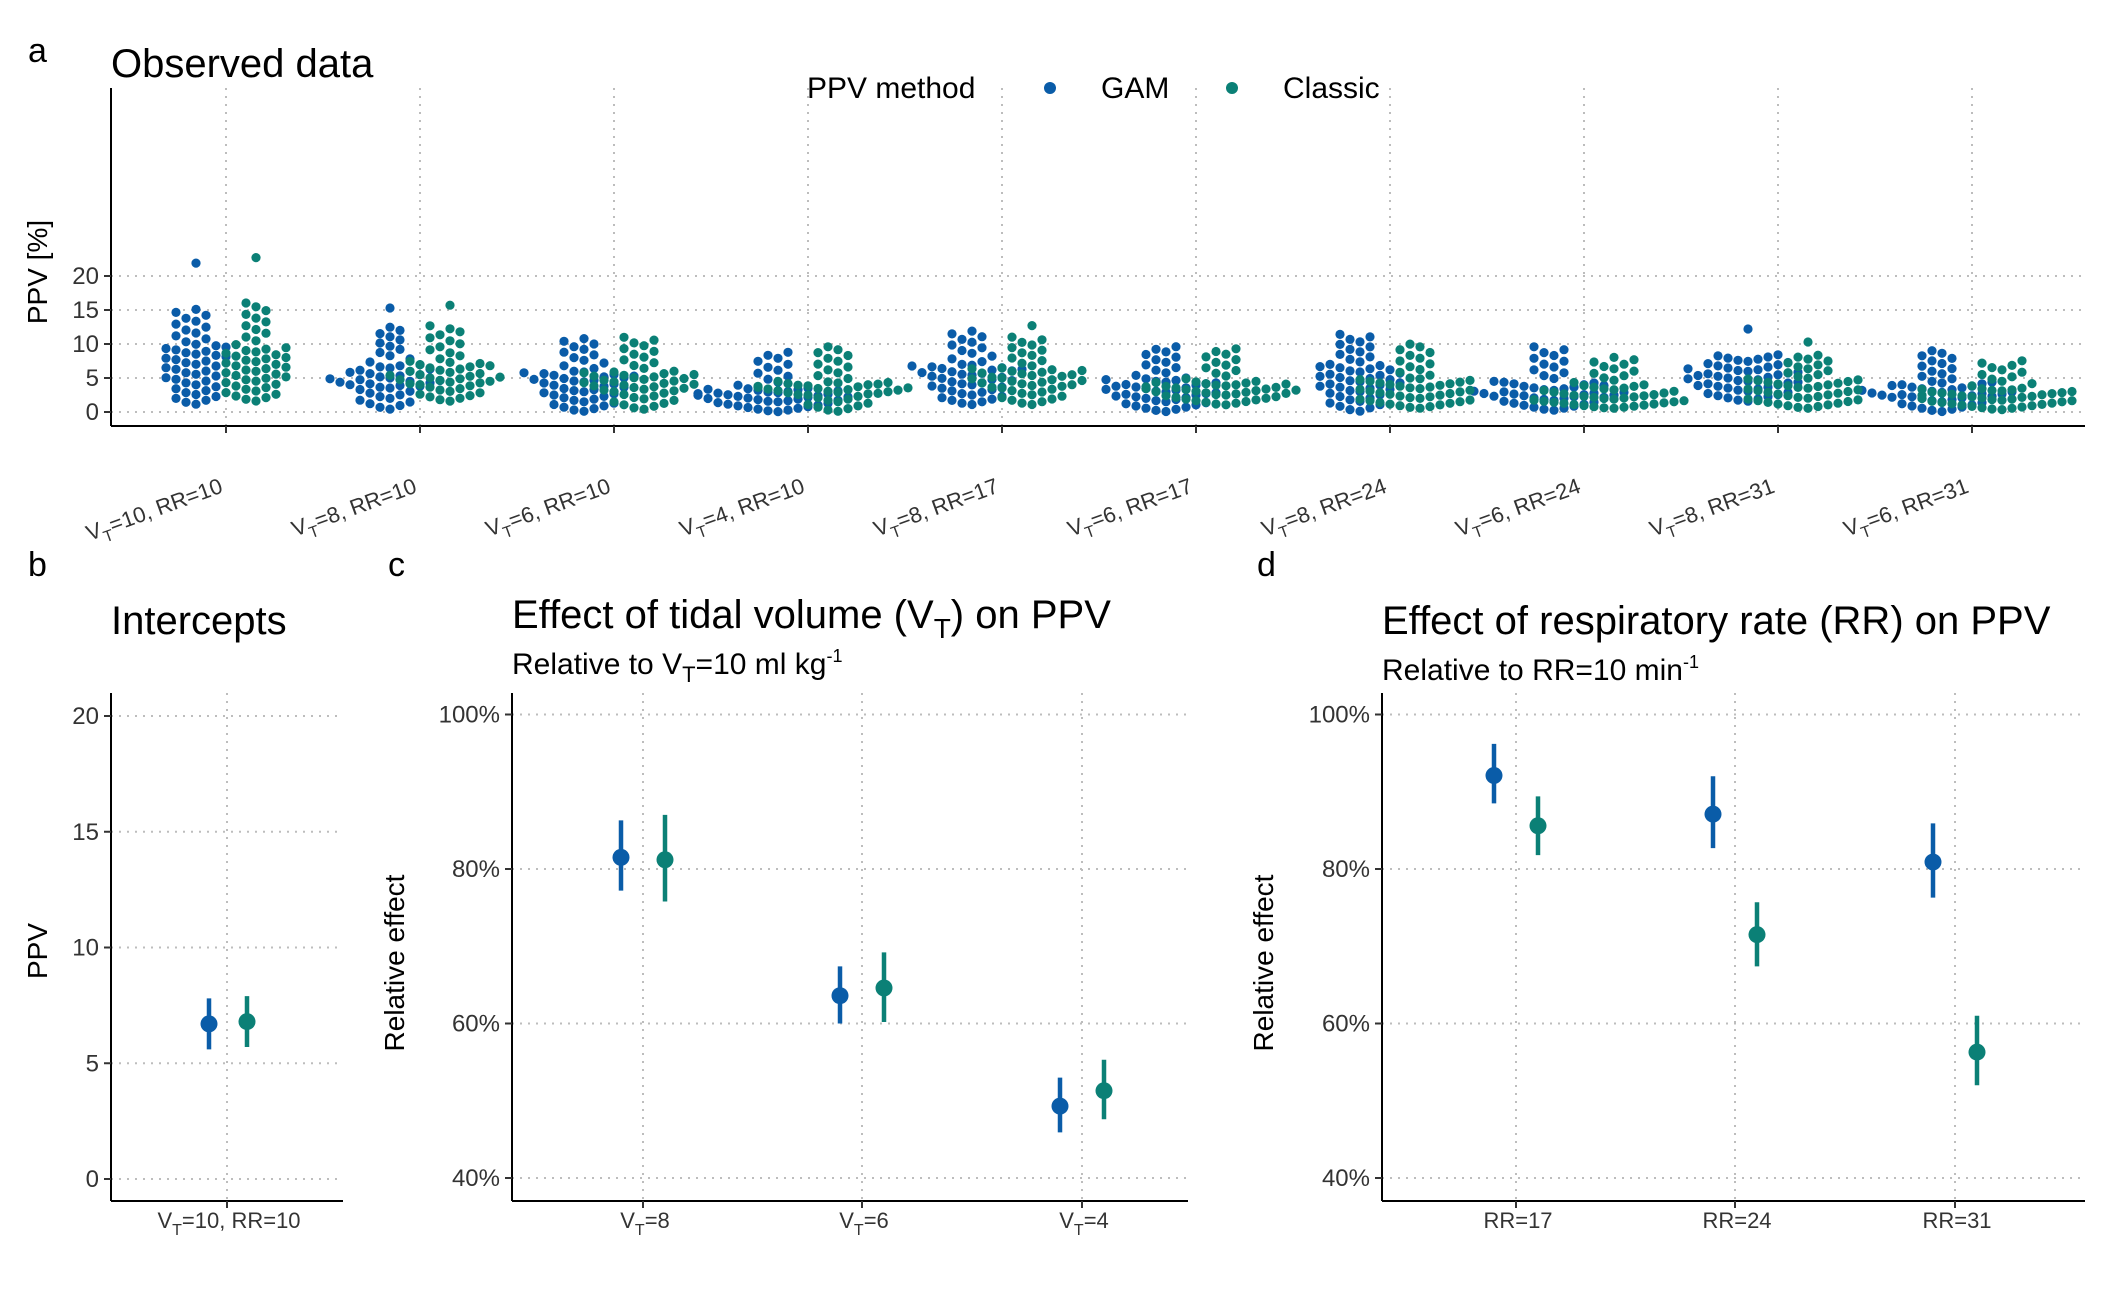  What do you see at coordinates (85, 832) in the screenshot?
I see `panel-b-y-tick-label: 15` at bounding box center [85, 832].